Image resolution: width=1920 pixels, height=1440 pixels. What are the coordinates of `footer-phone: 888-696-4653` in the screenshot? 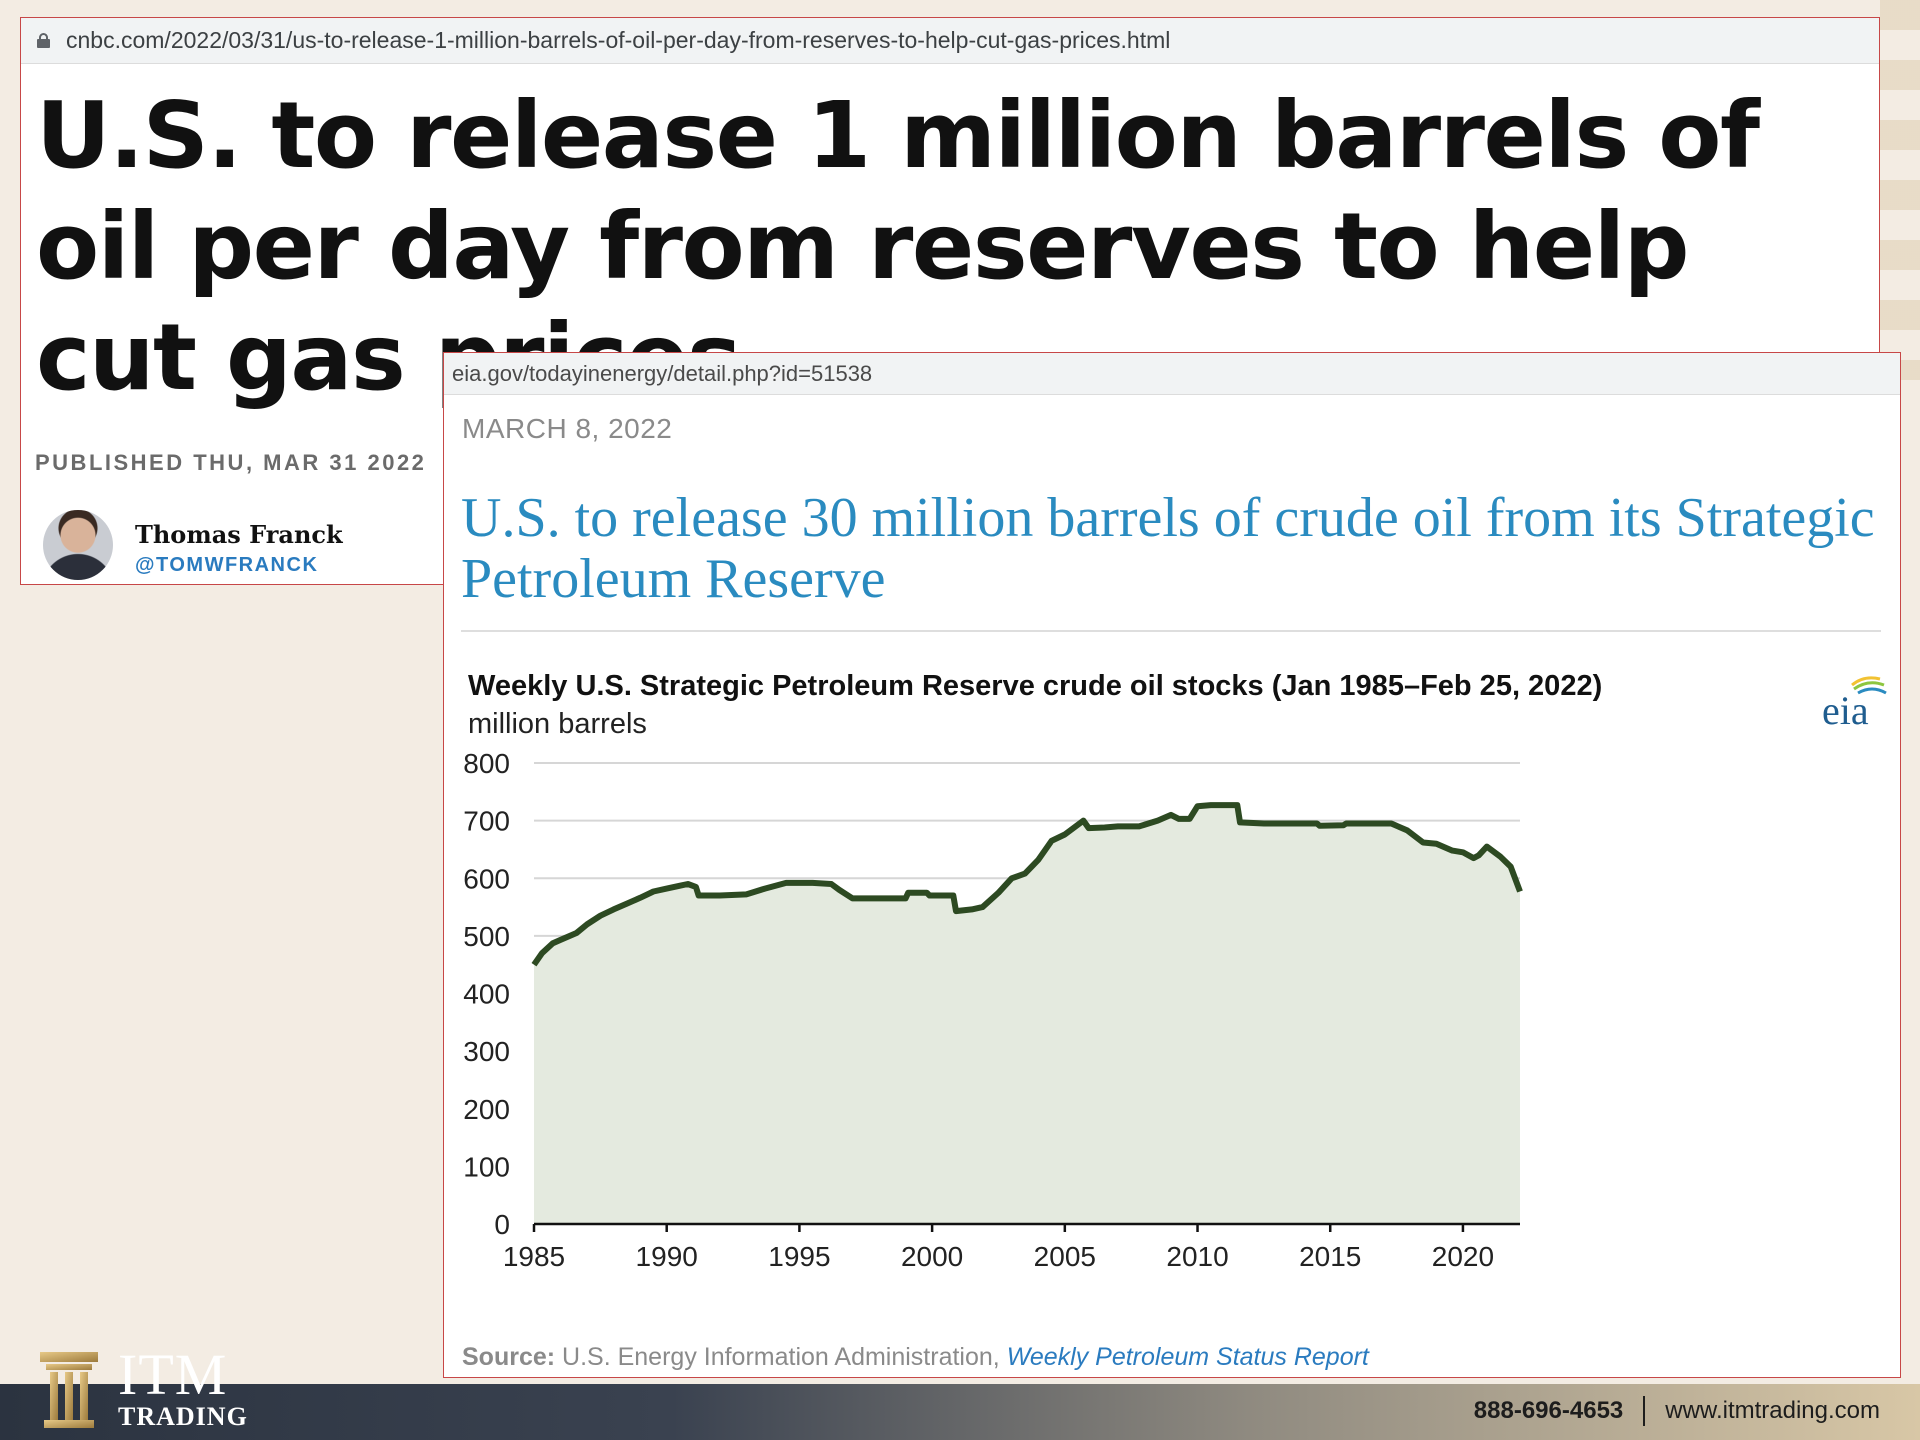 It's located at (1548, 1410).